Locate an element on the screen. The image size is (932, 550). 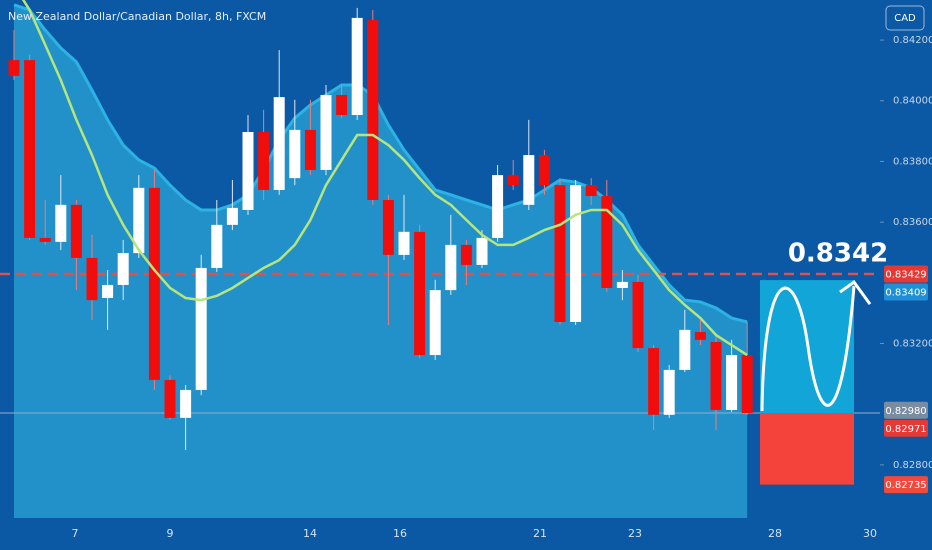
x-tick-label: 9 is located at coordinates (170, 533).